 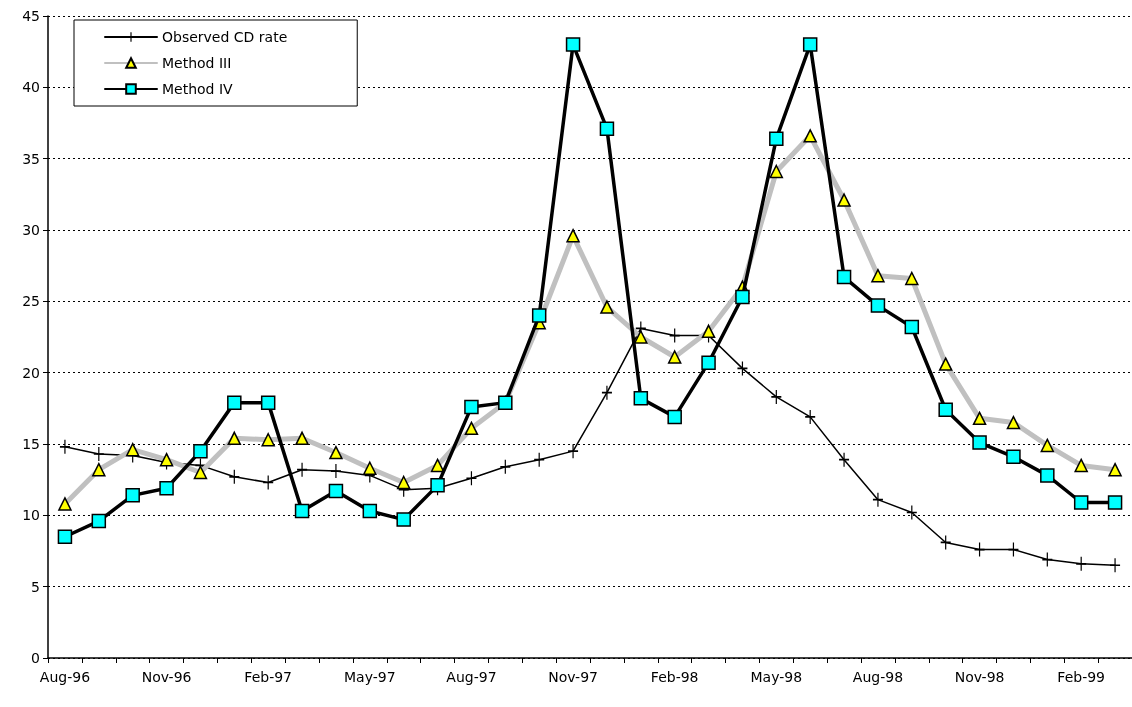 I want to click on x-tick-label: Aug-97, so click(x=471, y=677).